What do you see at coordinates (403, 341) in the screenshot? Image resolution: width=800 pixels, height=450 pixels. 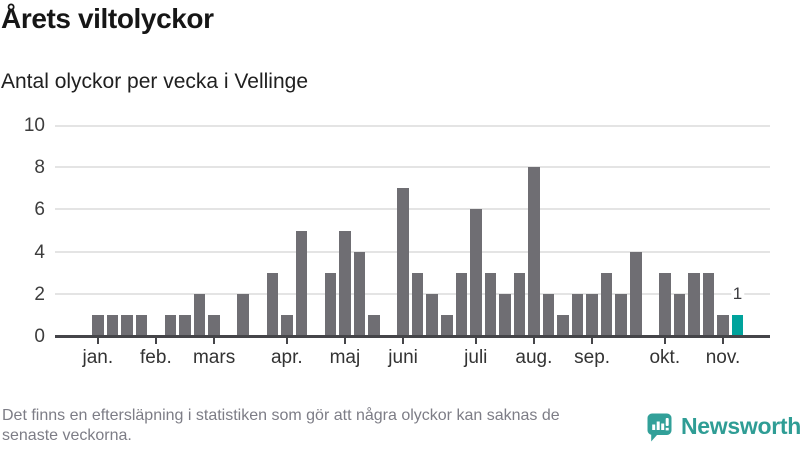 I see `x-tick-juni` at bounding box center [403, 341].